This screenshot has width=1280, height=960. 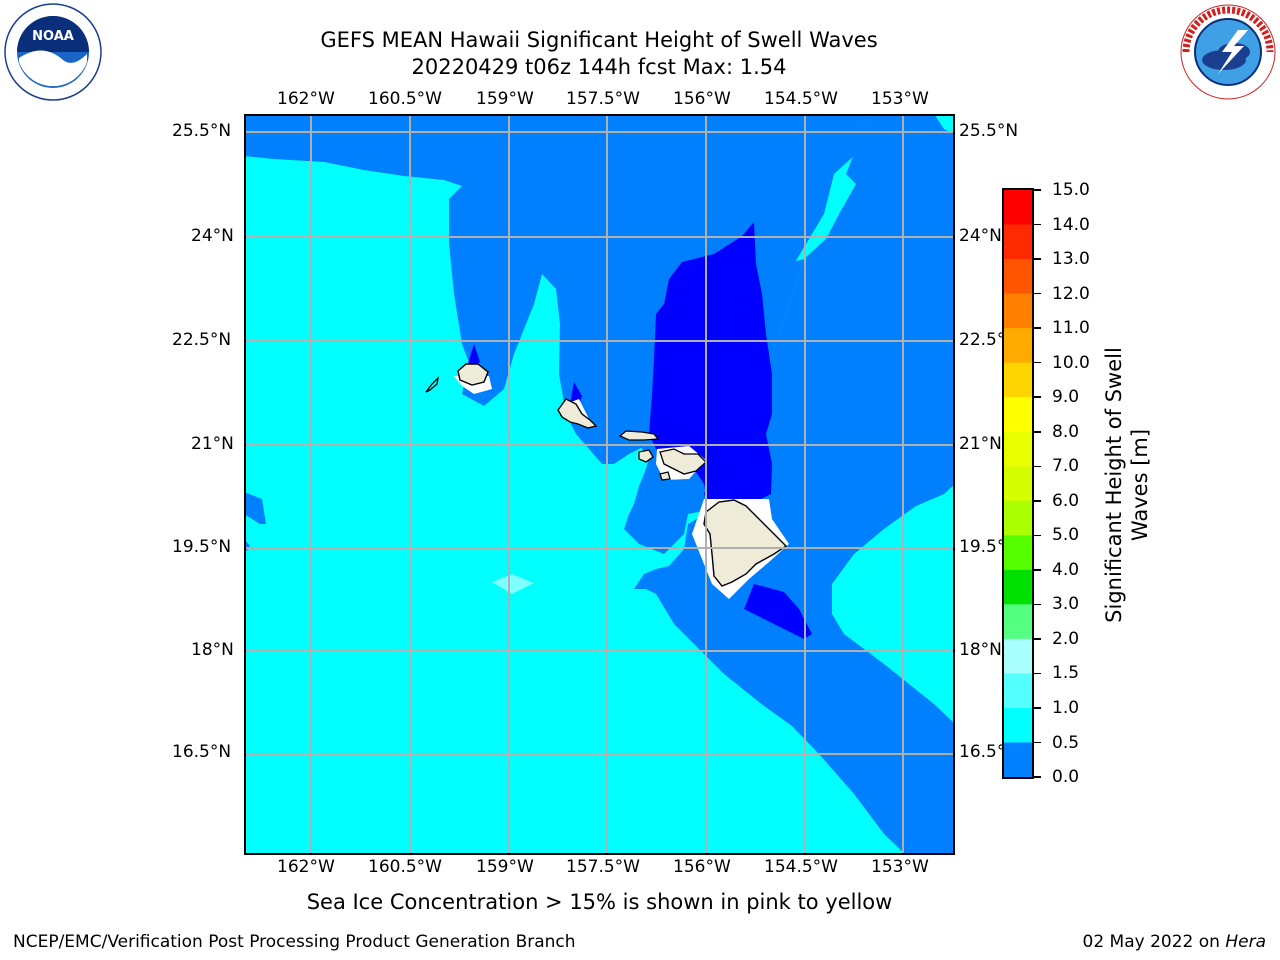 I want to click on lon-tick-top: 153°W, so click(x=900, y=99).